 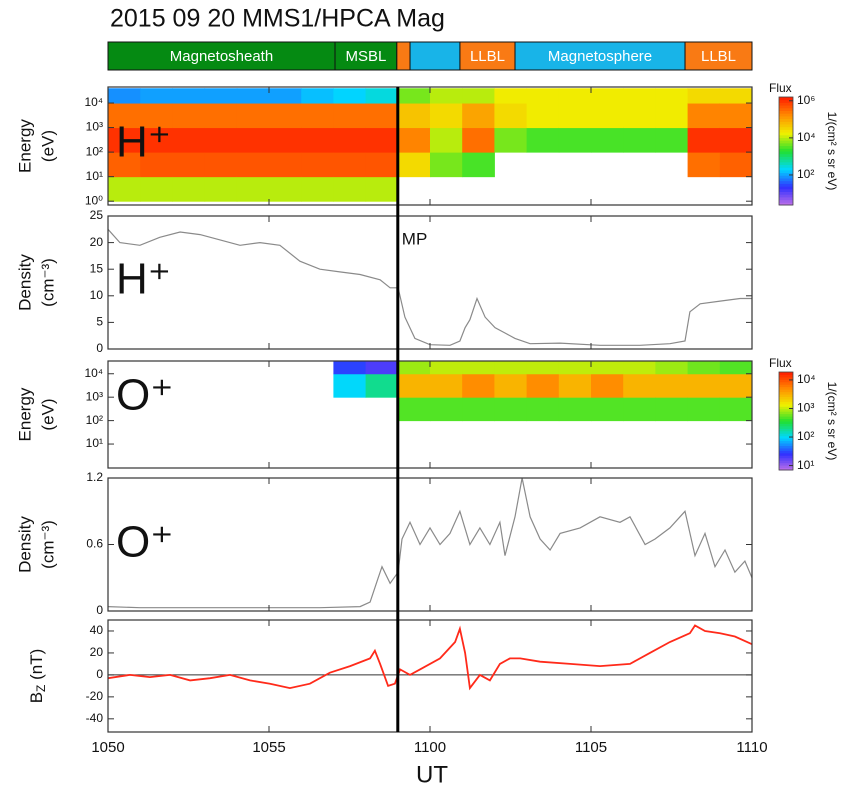 What do you see at coordinates (805, 174) in the screenshot?
I see `colorbar-tick-label: 10²` at bounding box center [805, 174].